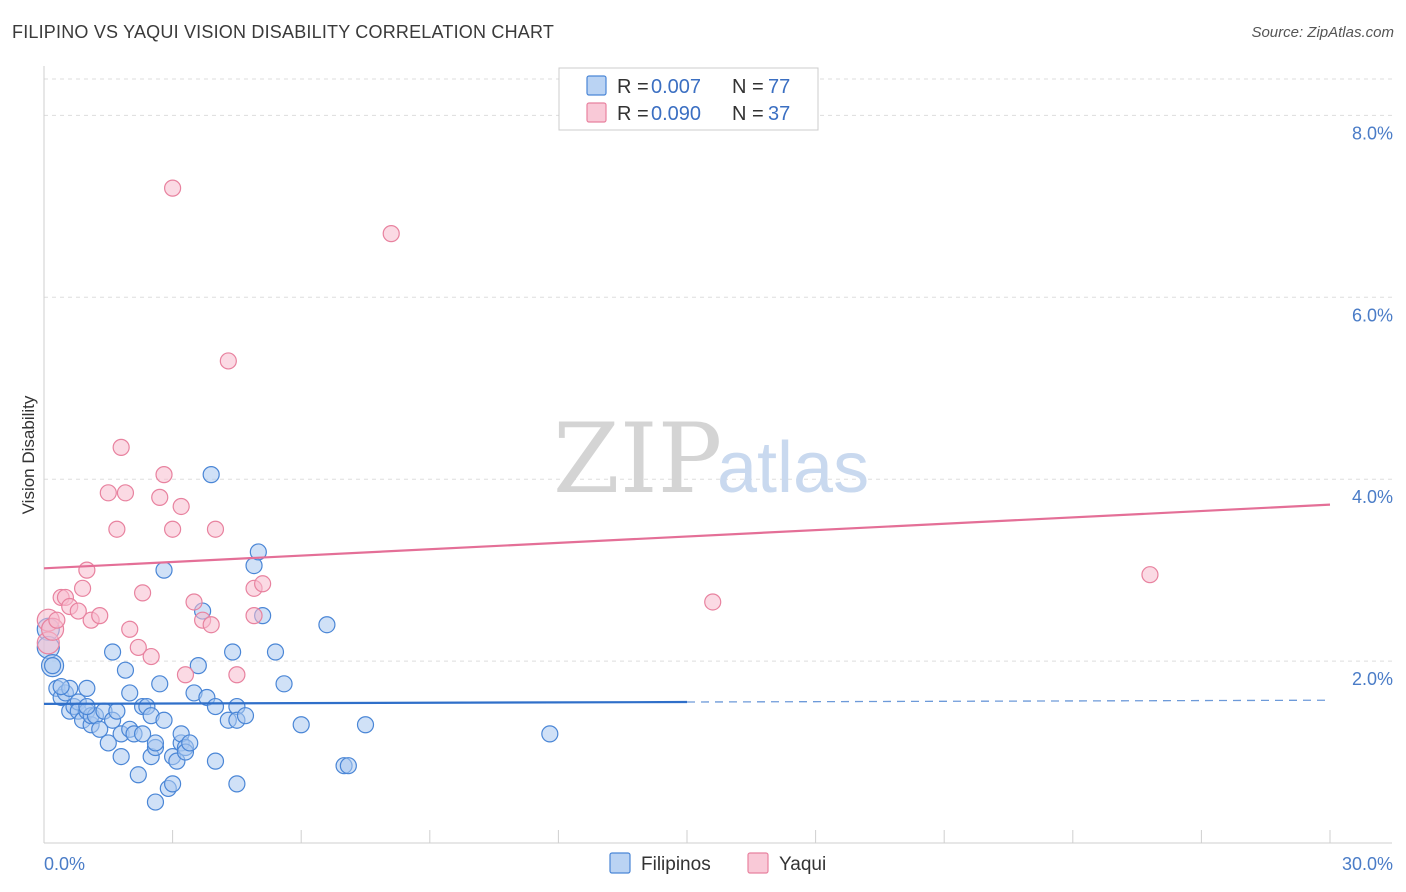 The height and width of the screenshot is (892, 1406). Describe the element at coordinates (633, 114) in the screenshot. I see `legend-r-label-yaqui: R =` at that location.